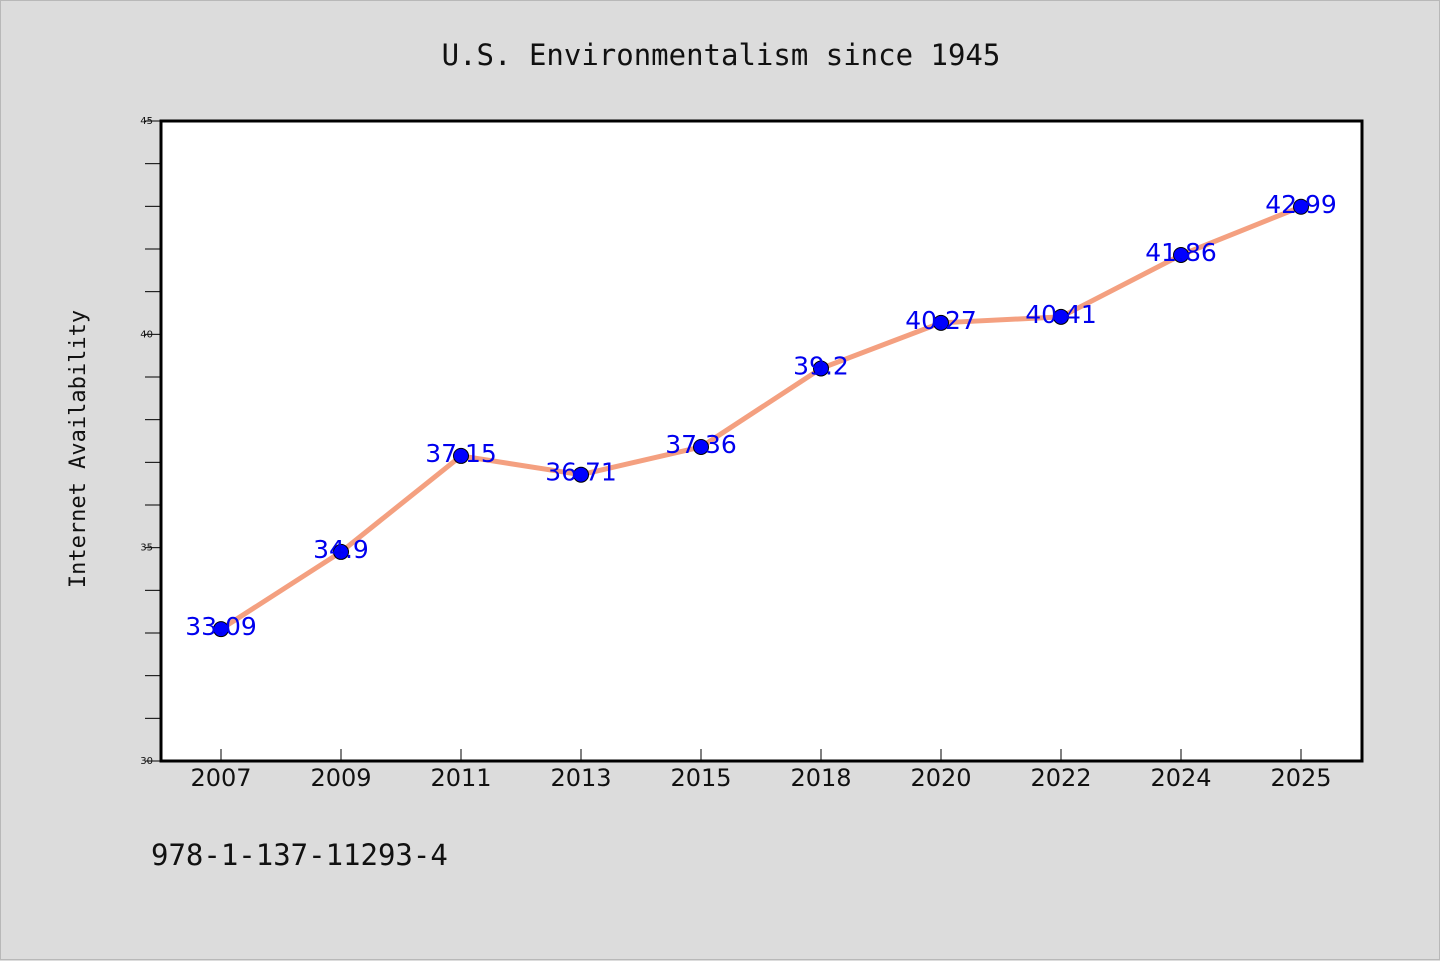 The image size is (1440, 961). Describe the element at coordinates (721, 55) in the screenshot. I see `chart-title: U.S. Environmentalism since 1945` at that location.